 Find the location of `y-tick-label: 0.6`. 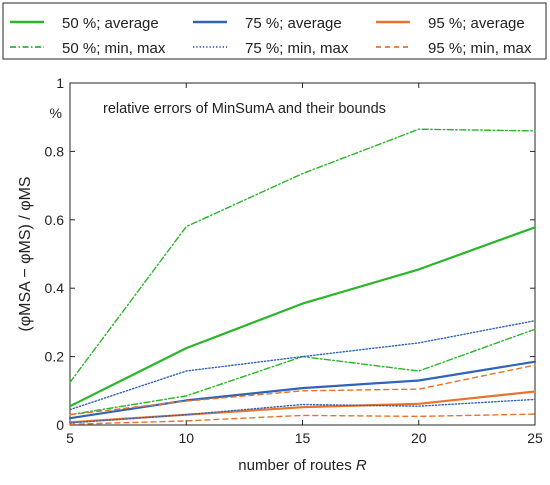

y-tick-label: 0.6 is located at coordinates (55, 220).